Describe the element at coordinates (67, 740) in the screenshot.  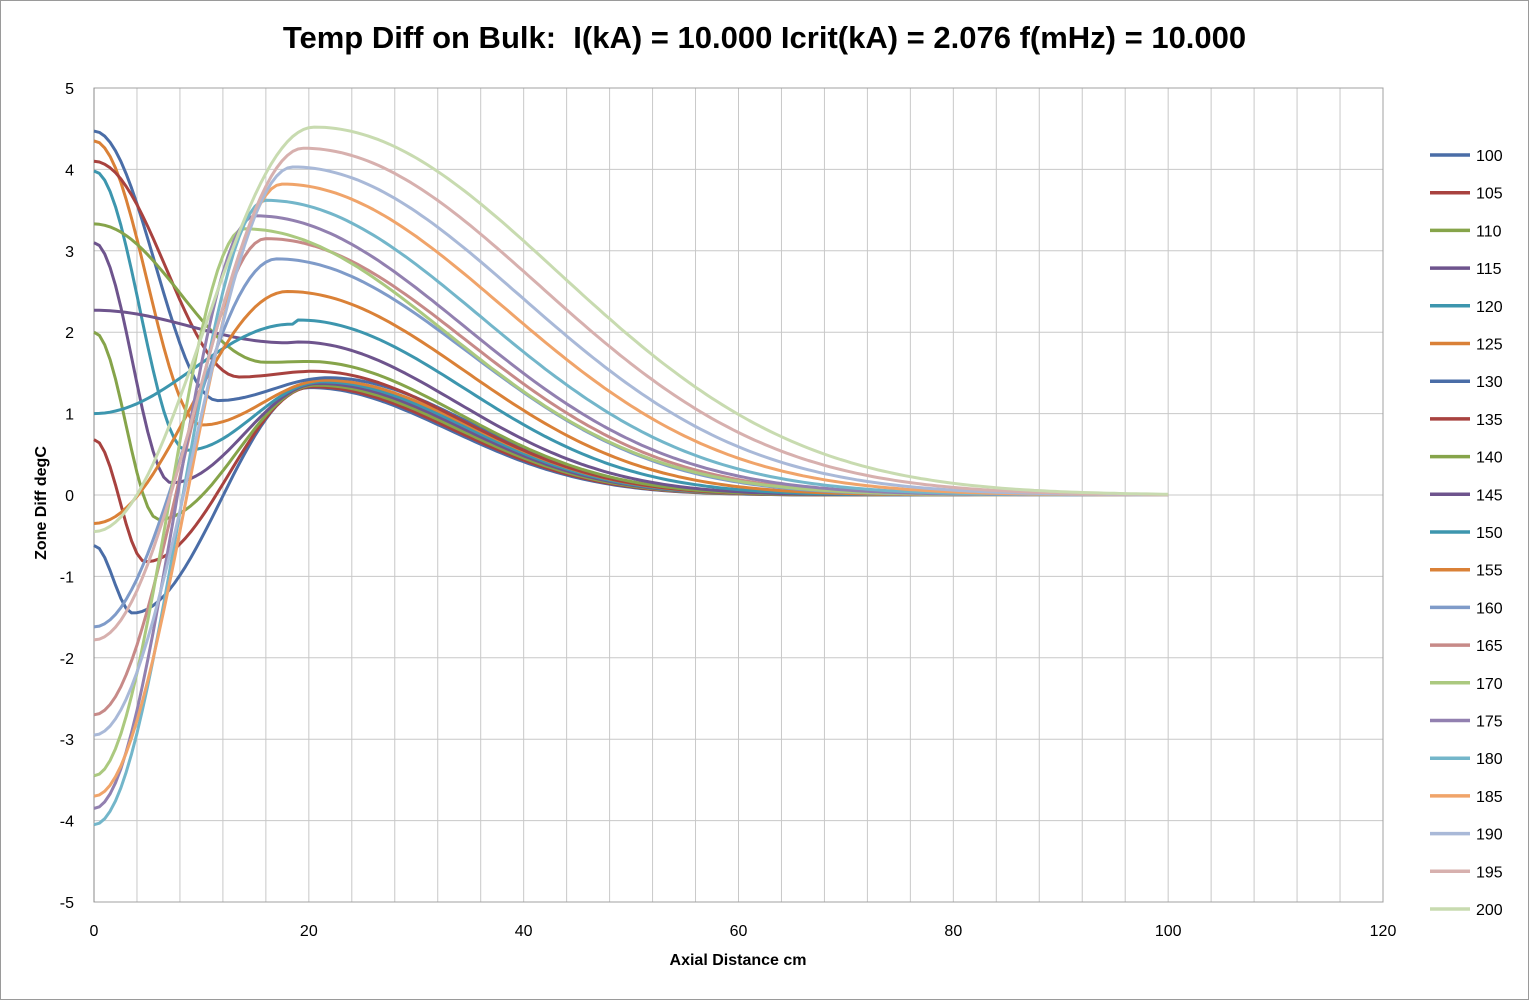
I see `y-tick-label: -3` at that location.